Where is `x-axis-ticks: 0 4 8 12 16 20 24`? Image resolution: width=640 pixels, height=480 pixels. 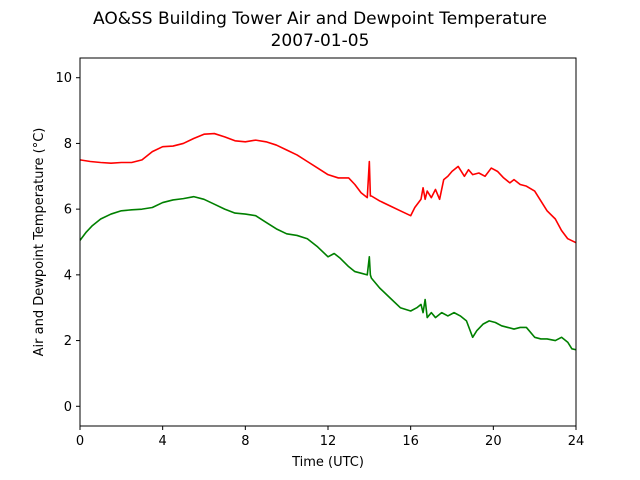 x-axis-ticks: 0 4 8 12 16 20 24 is located at coordinates (330, 437).